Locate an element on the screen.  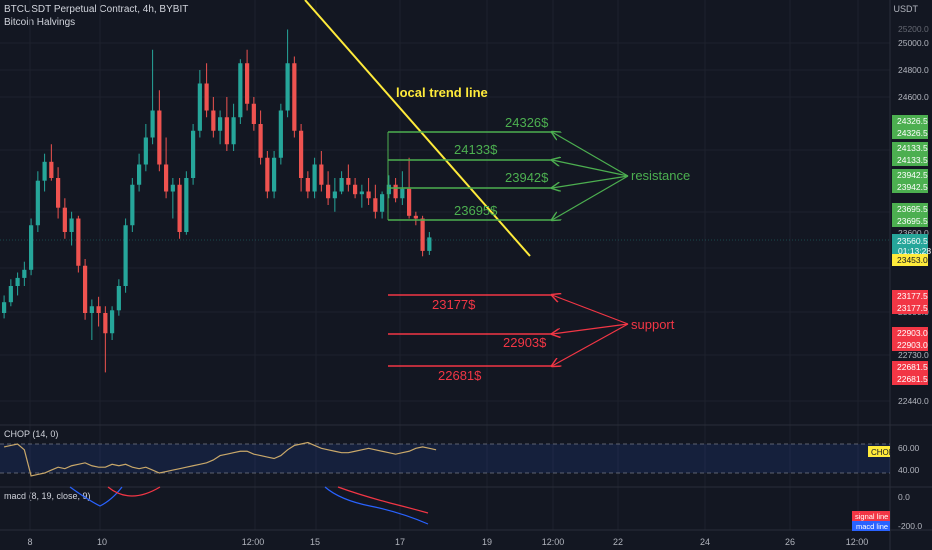
time-tick-label: 22 is located at coordinates (618, 542).